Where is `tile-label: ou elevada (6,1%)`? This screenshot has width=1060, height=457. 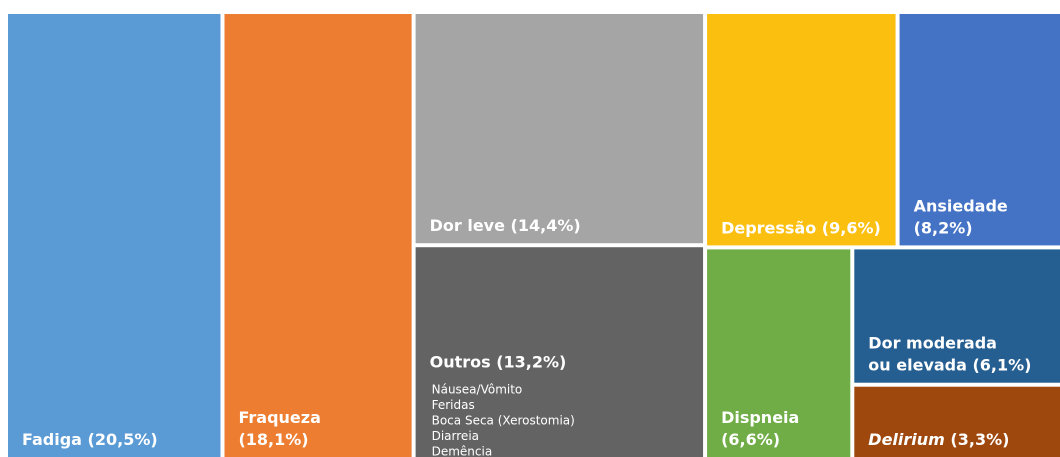 tile-label: ou elevada (6,1%) is located at coordinates (949, 365).